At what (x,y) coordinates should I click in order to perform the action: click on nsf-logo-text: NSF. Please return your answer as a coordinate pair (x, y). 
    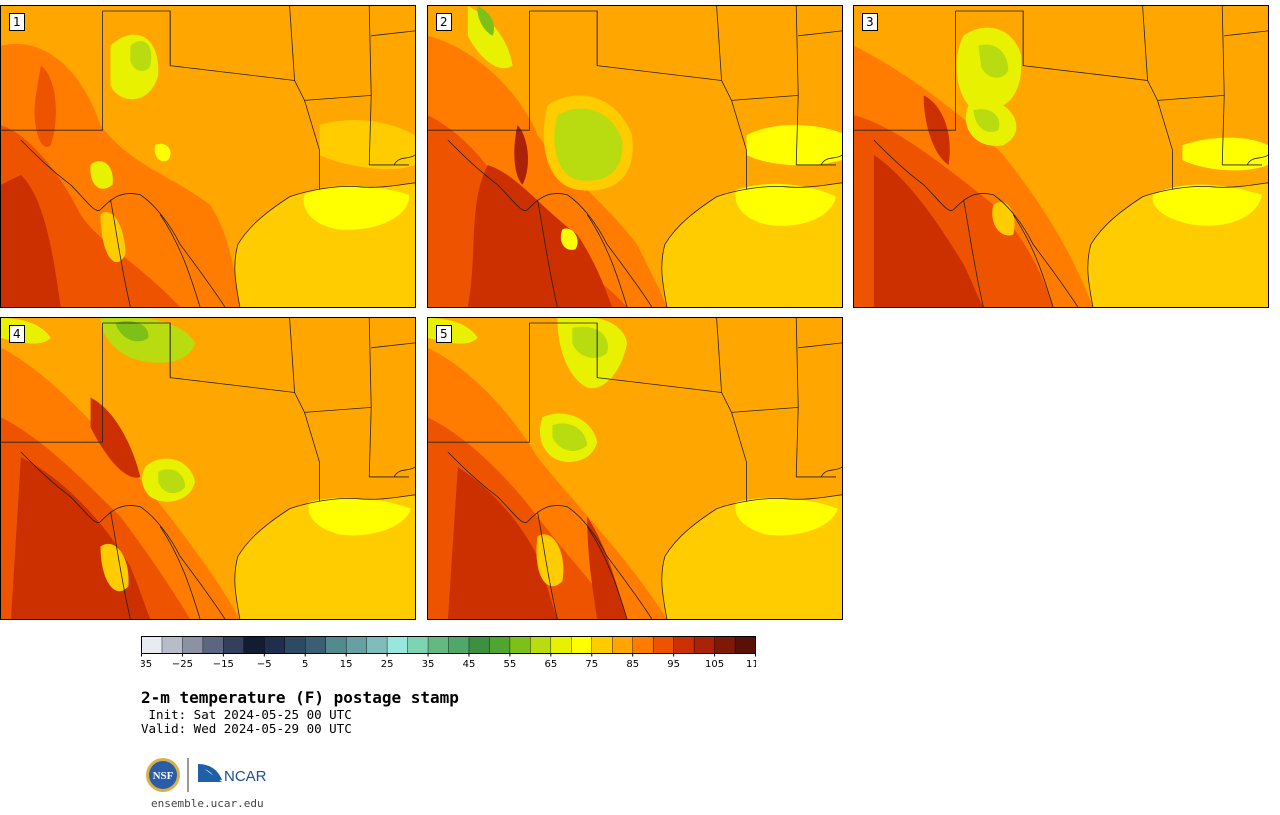
    Looking at the image, I should click on (163, 776).